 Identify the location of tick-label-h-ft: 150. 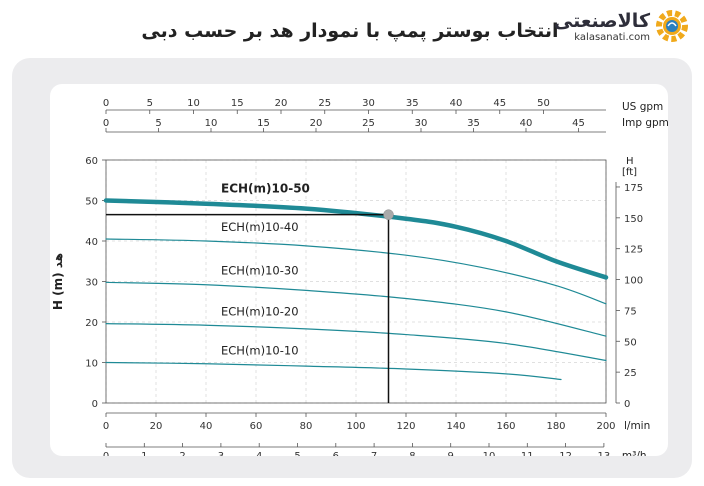
(633, 219).